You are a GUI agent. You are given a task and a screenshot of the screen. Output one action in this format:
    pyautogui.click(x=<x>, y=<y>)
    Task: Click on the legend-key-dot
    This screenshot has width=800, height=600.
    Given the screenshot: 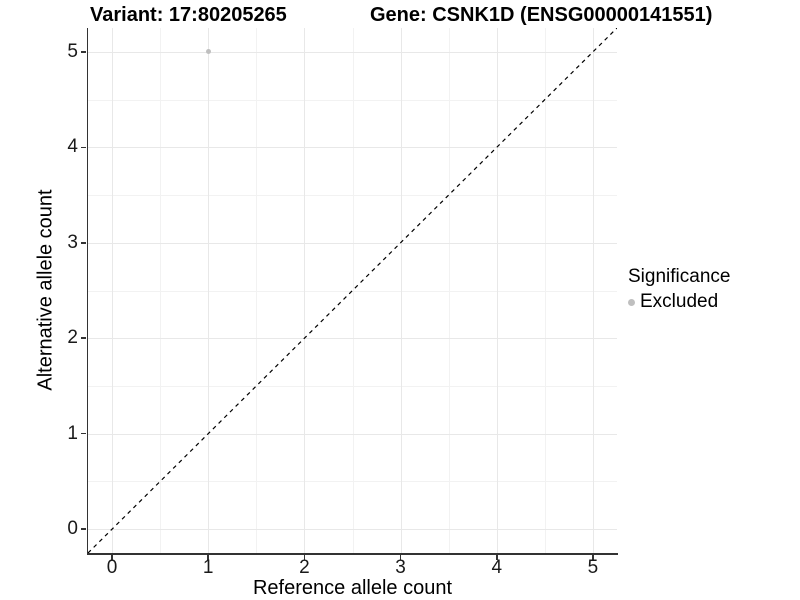 What is the action you would take?
    pyautogui.click(x=631, y=302)
    